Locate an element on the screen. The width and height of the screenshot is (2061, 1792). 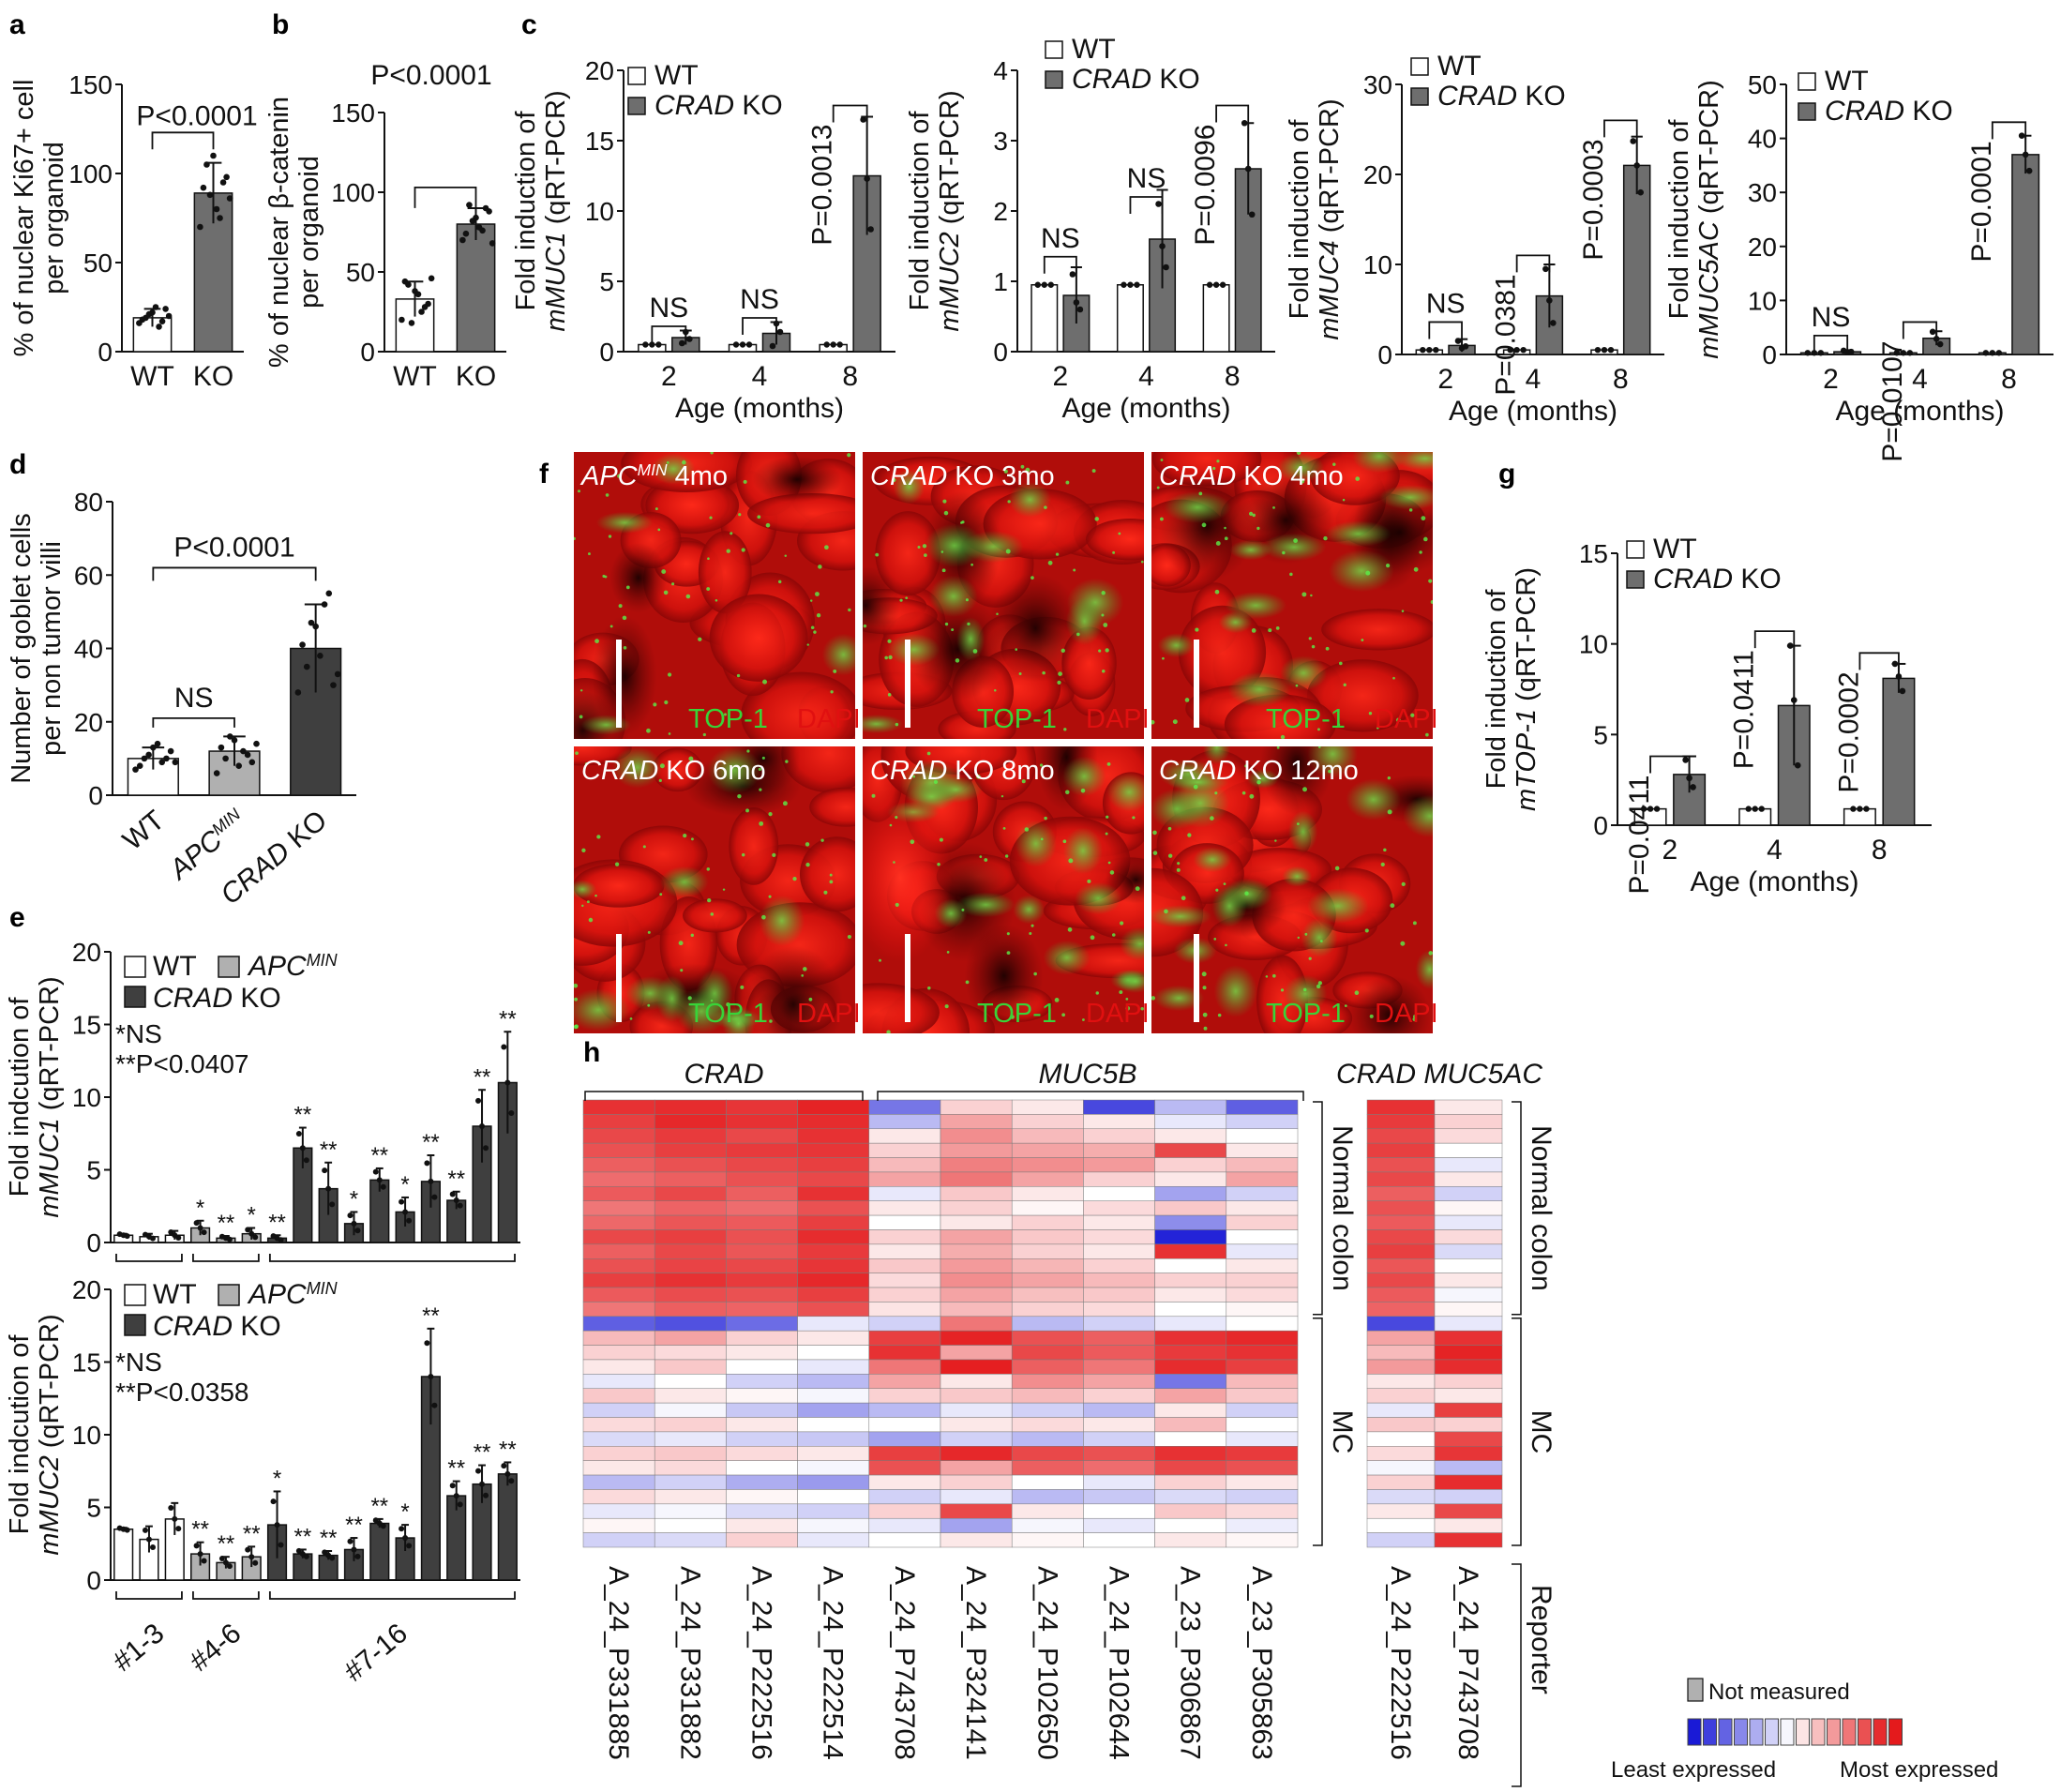
stain-label-dapi: DAPI is located at coordinates (1118, 719).